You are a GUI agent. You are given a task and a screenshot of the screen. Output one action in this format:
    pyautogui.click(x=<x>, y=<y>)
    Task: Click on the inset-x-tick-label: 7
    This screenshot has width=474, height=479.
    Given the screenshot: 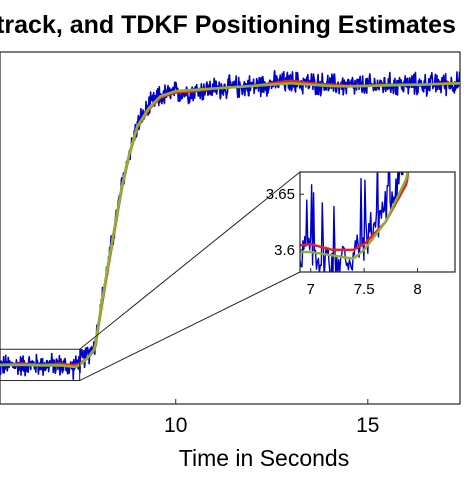 What is the action you would take?
    pyautogui.click(x=311, y=289)
    